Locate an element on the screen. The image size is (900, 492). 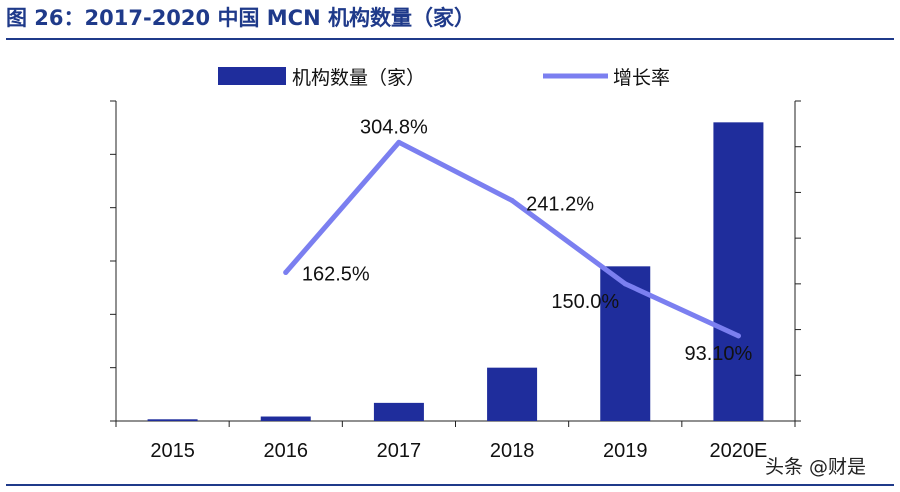
x-tick-label: 2015 is located at coordinates (172, 451).